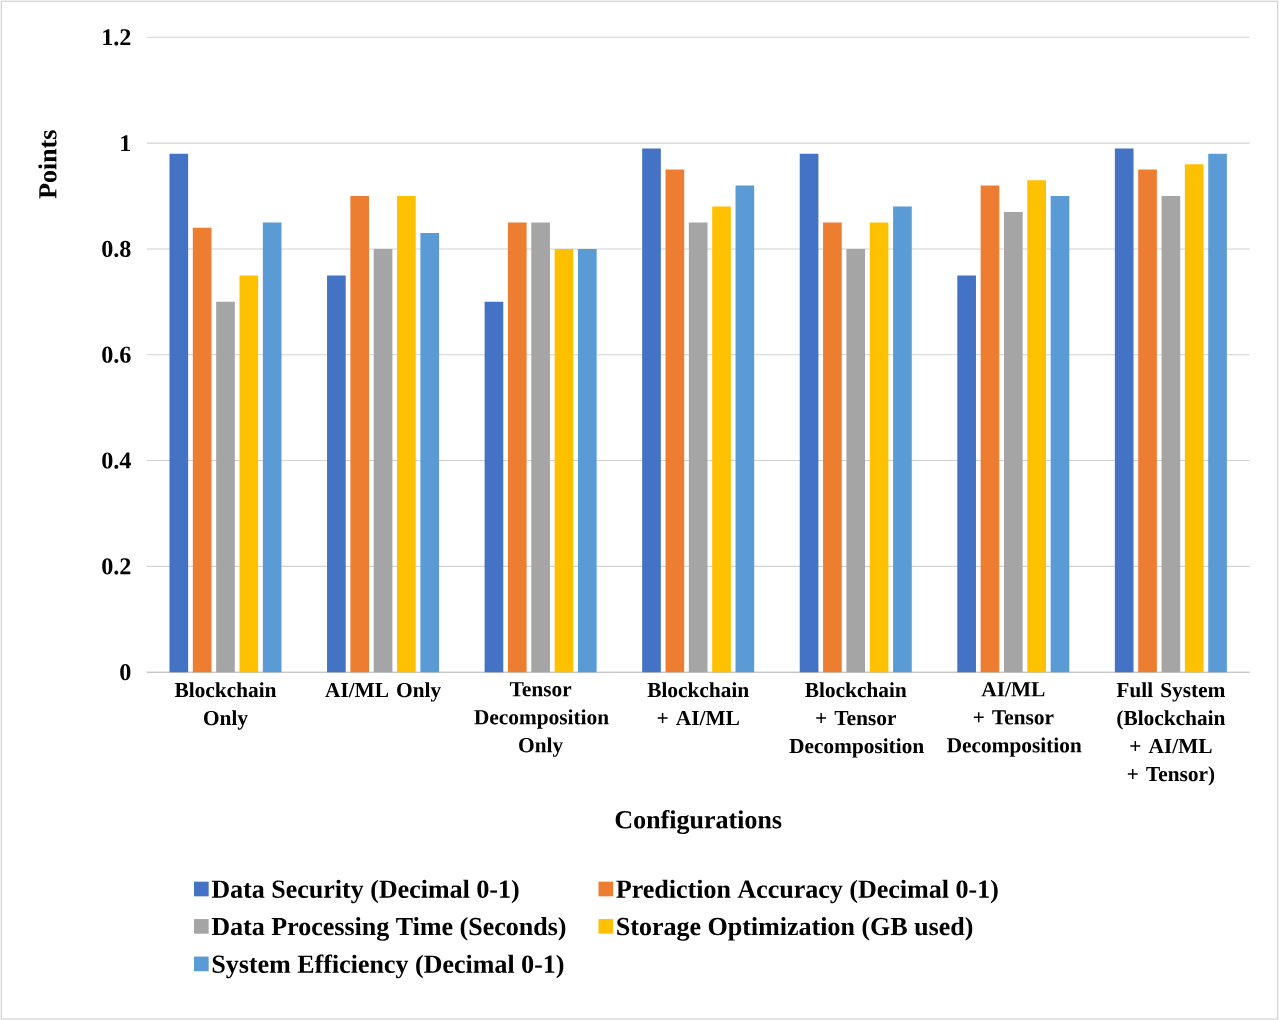  Describe the element at coordinates (365, 891) in the screenshot. I see `legend-label: Data Security (Decimal 0-1)` at that location.